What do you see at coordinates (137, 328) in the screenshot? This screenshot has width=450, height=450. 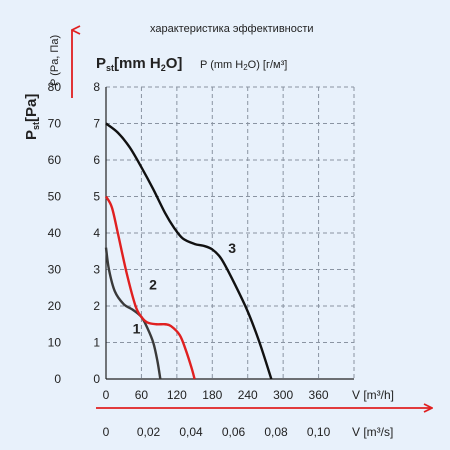 I see `curve-label-1: 1` at bounding box center [137, 328].